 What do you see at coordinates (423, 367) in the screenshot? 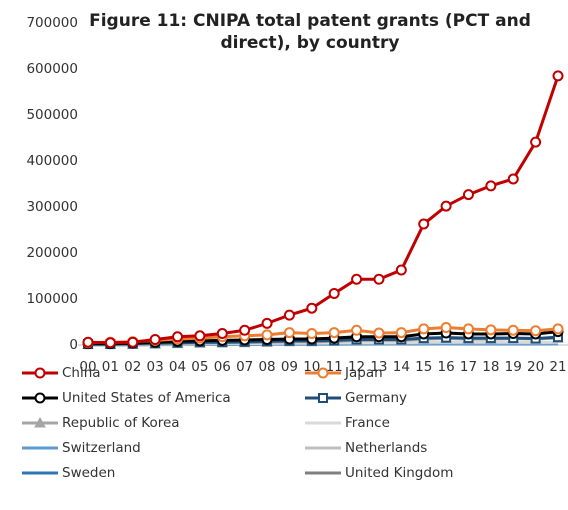
I see `x-tick-label: 15` at bounding box center [423, 367].